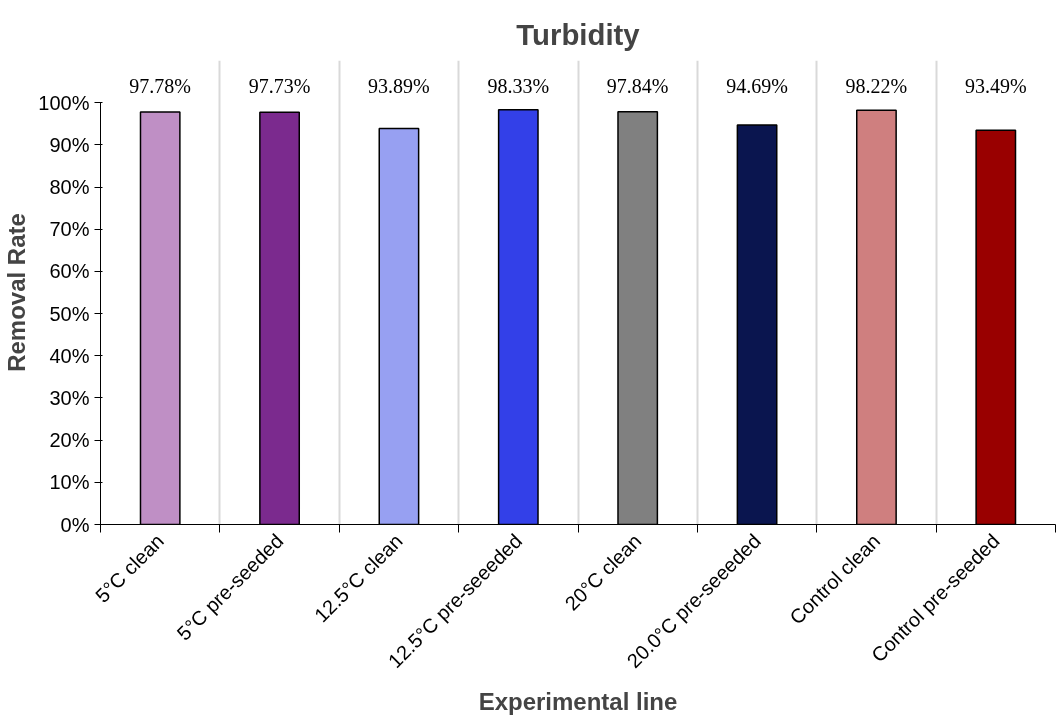  I want to click on y-tick-label: 60%, so click(69, 271).